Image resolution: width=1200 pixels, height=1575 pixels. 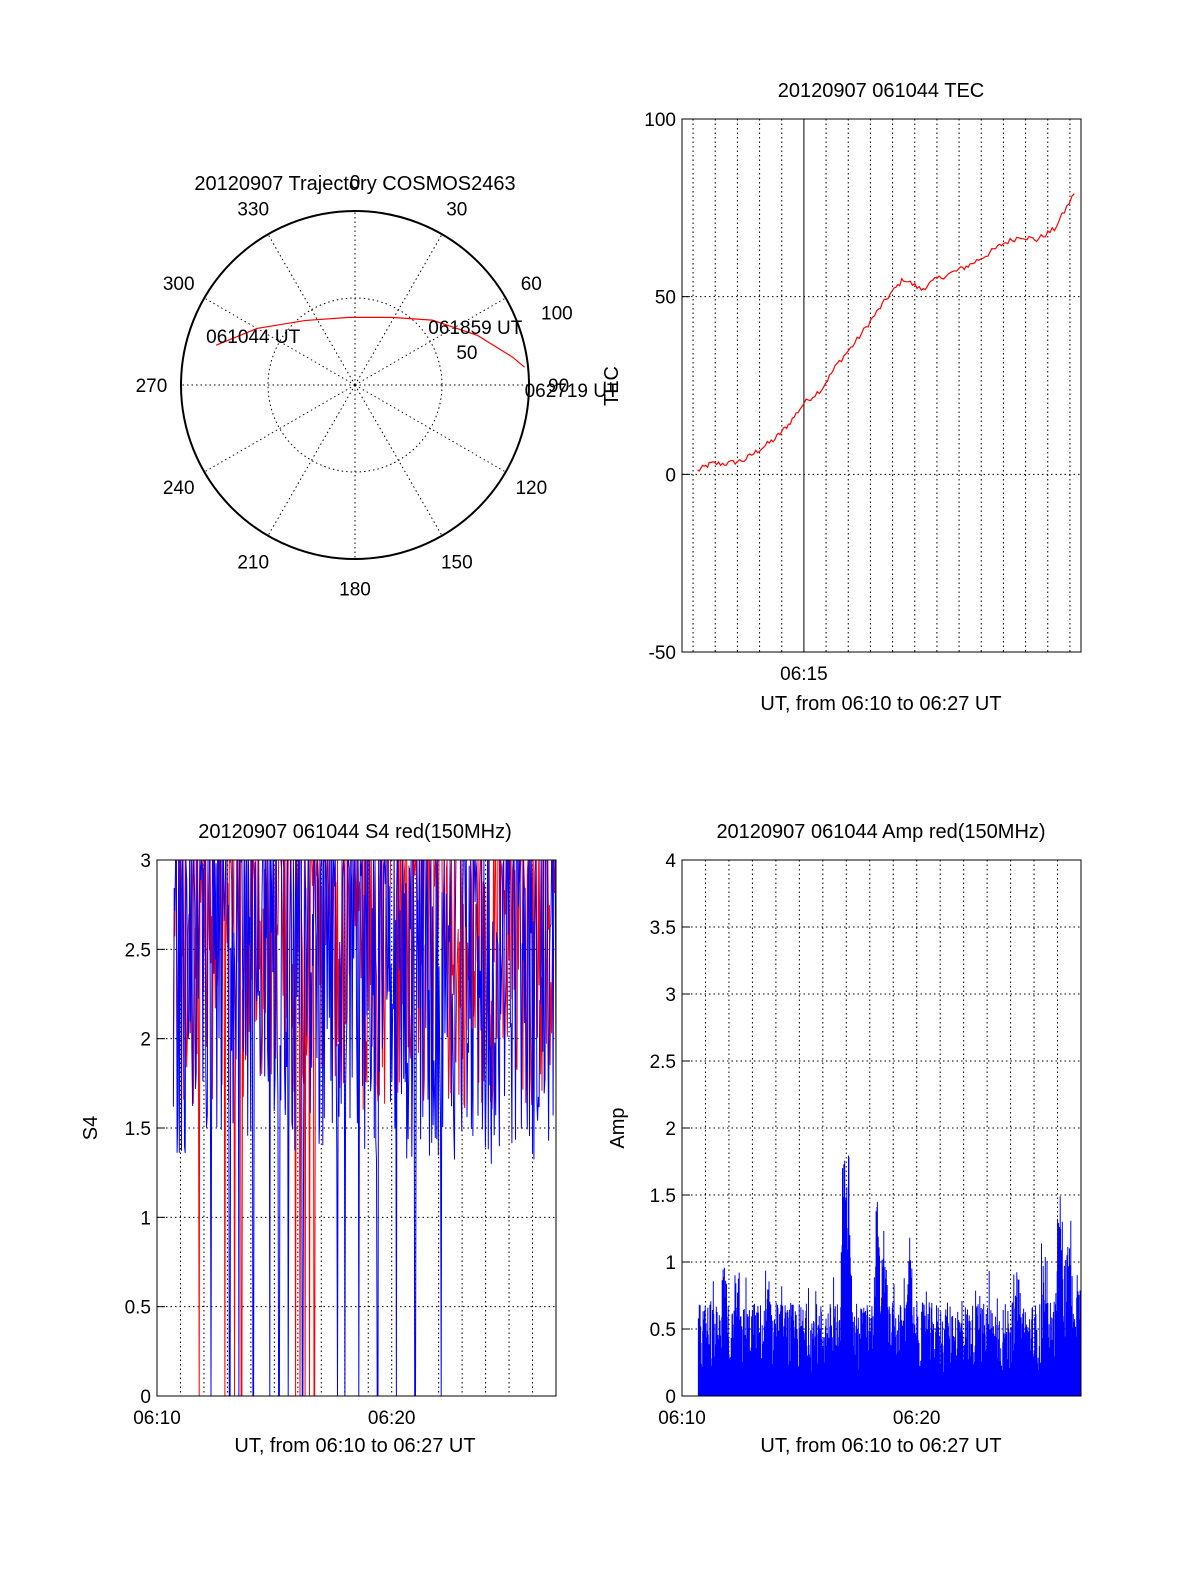 I want to click on amp-series, so click(x=889, y=1275).